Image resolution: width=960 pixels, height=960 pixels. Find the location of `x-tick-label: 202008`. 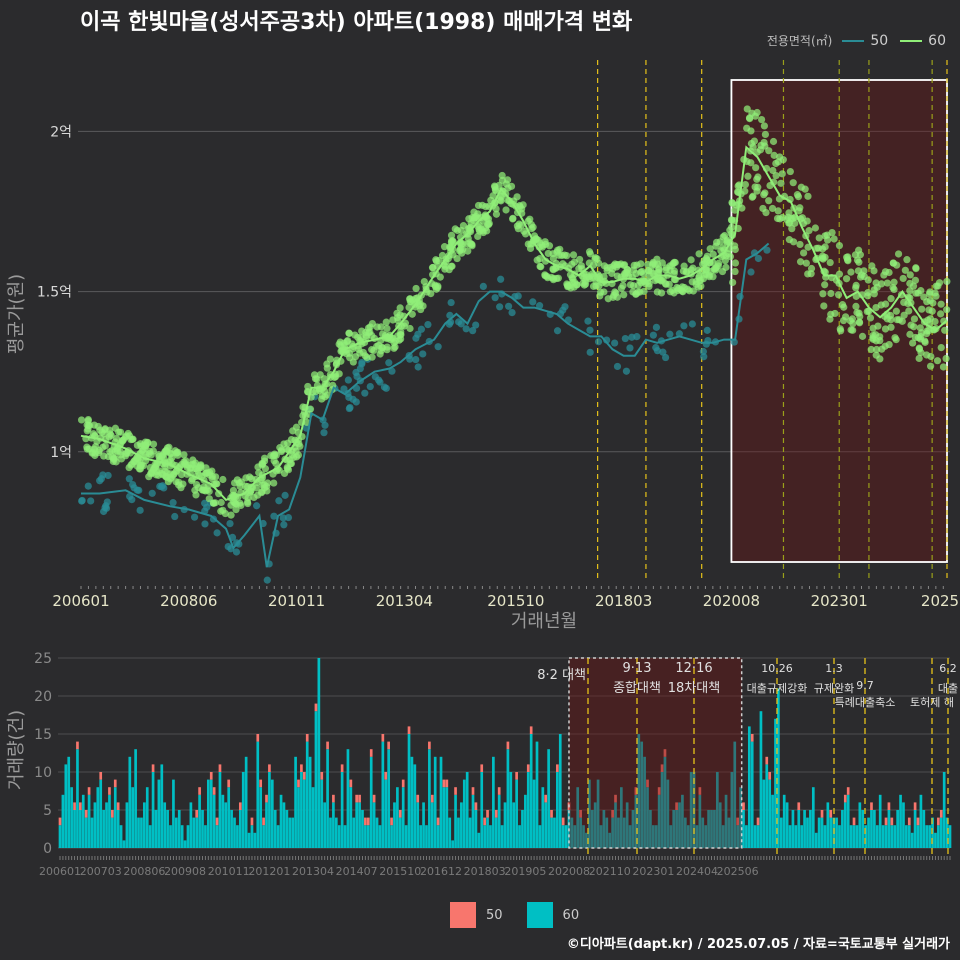

x-tick-label: 202008 is located at coordinates (569, 871).